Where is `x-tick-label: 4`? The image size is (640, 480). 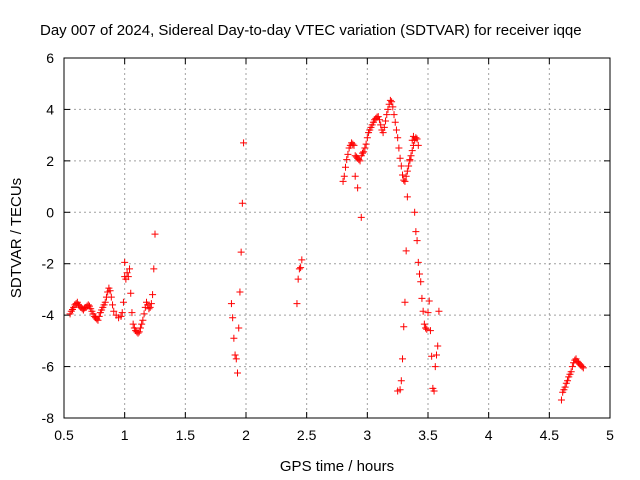 x-tick-label: 4 is located at coordinates (489, 435).